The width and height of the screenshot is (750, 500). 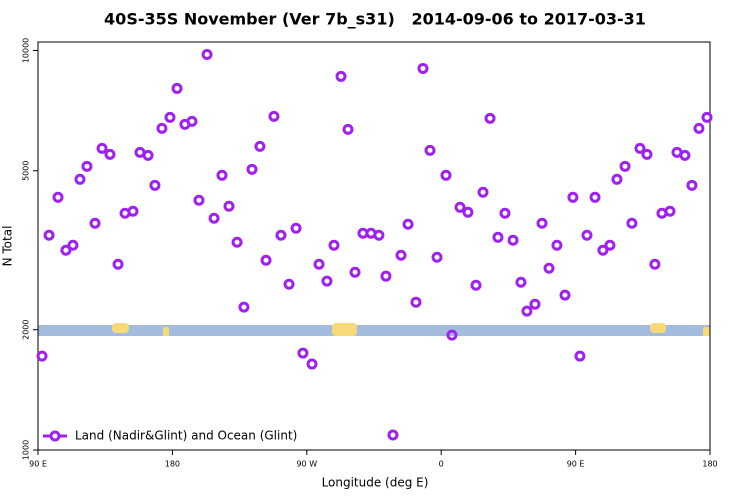 I want to click on y-tick-label: 10000, so click(x=26, y=50).